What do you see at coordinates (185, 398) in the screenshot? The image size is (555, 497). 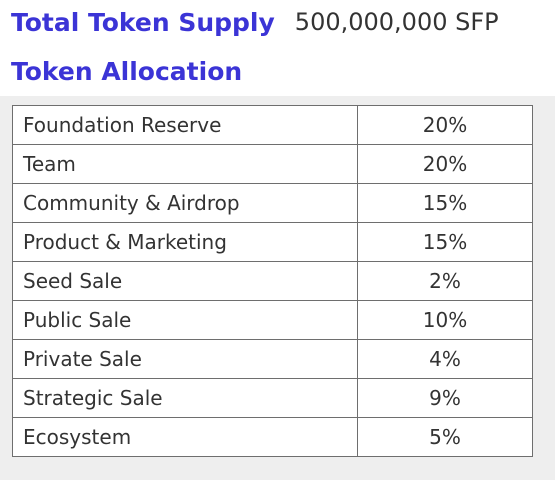 I see `allocation-name: Strategic Sale` at bounding box center [185, 398].